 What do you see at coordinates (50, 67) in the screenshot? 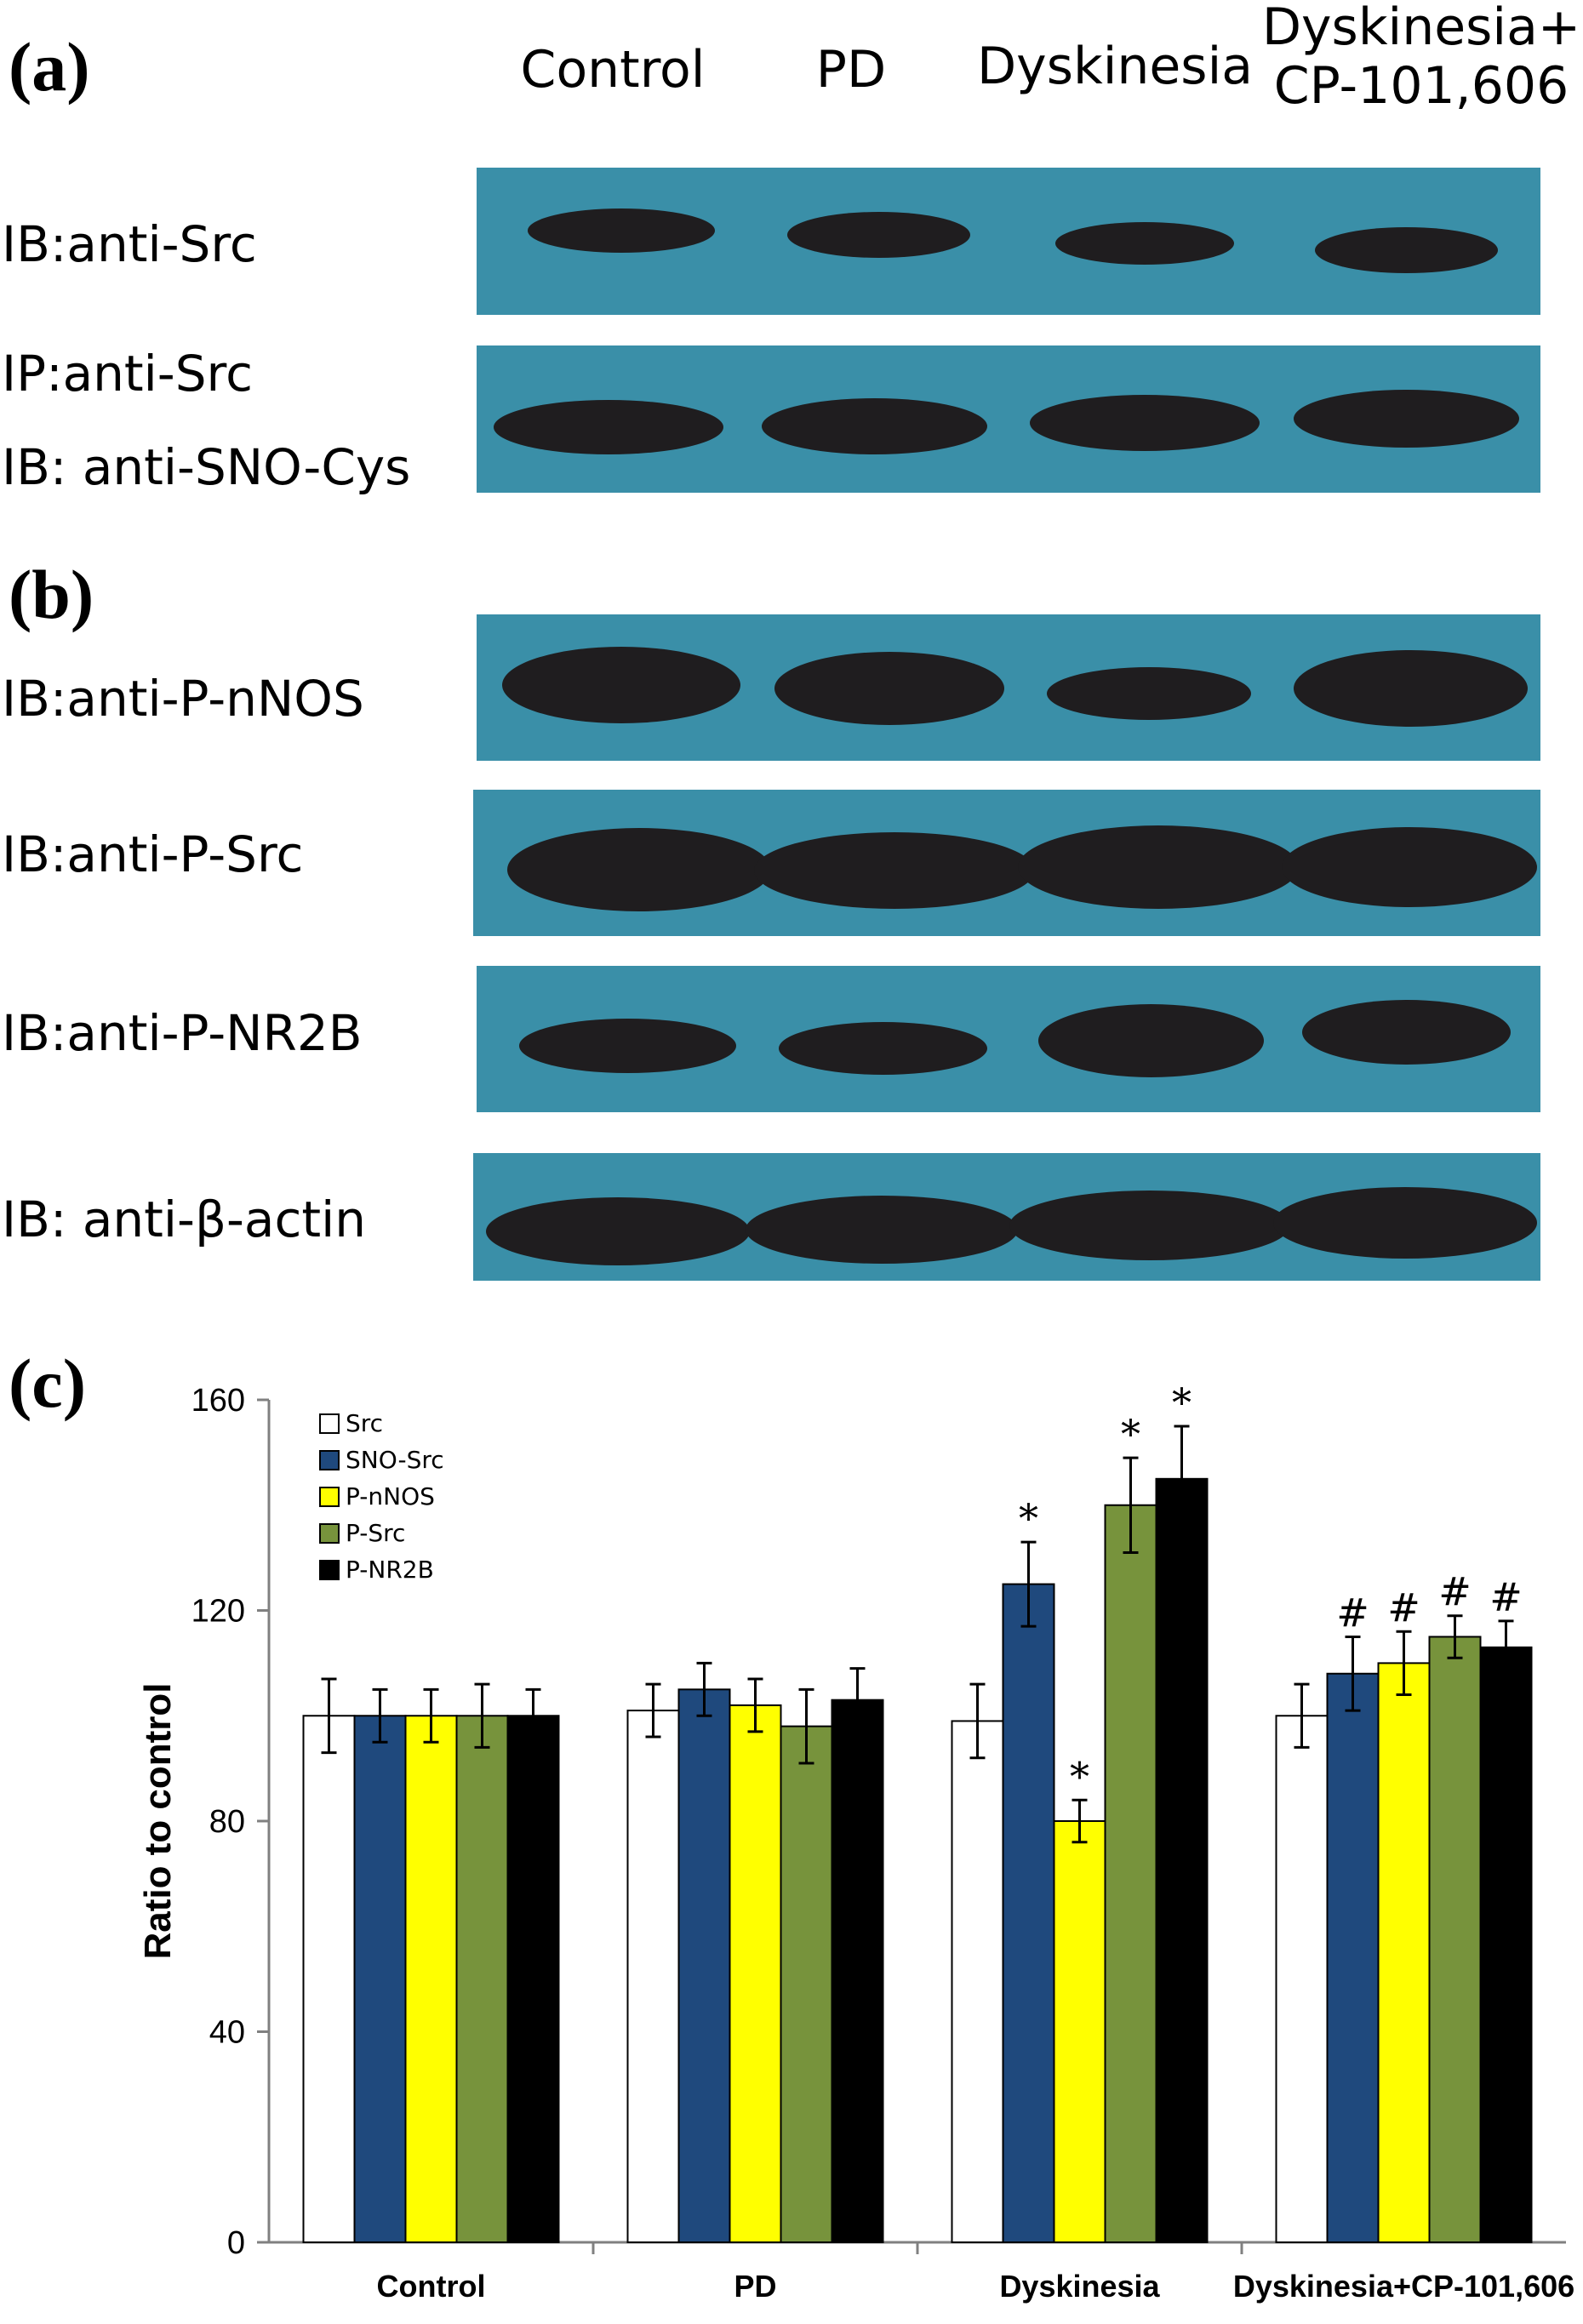
I see `panel-letter-a: (a)` at bounding box center [50, 67].